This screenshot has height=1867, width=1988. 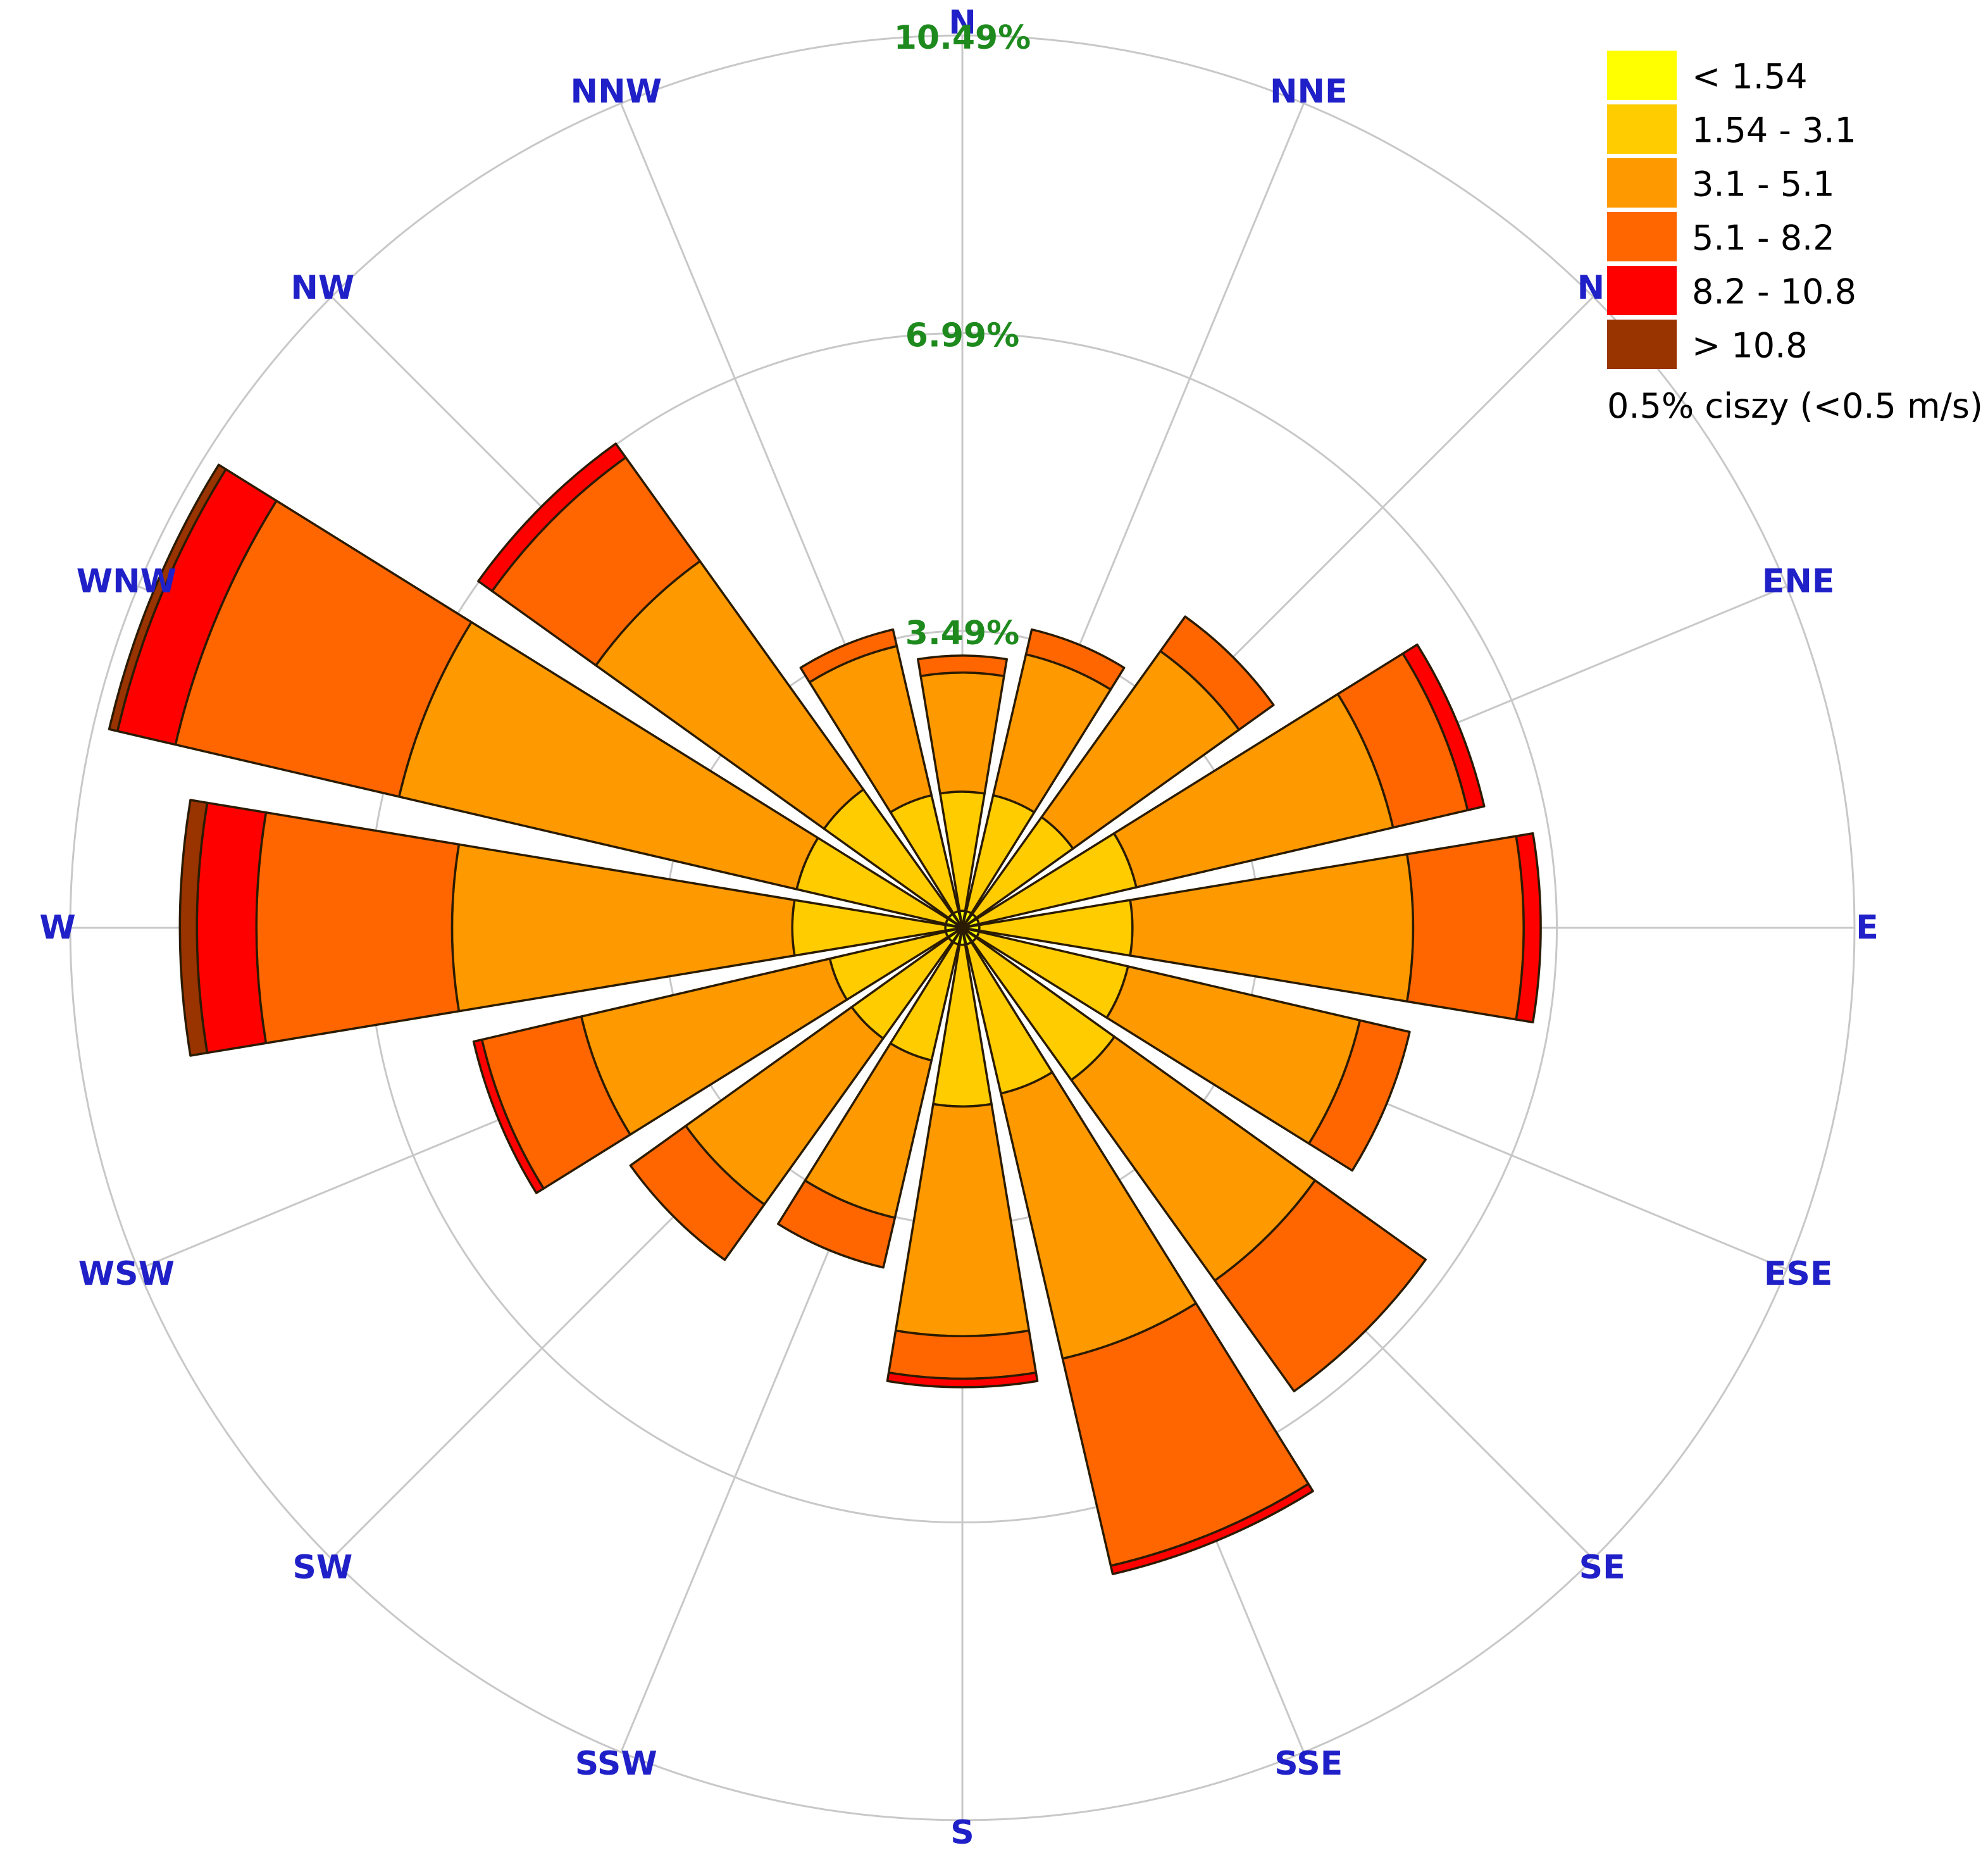 What do you see at coordinates (126, 1274) in the screenshot?
I see `direction-label-wsw: WSW` at bounding box center [126, 1274].